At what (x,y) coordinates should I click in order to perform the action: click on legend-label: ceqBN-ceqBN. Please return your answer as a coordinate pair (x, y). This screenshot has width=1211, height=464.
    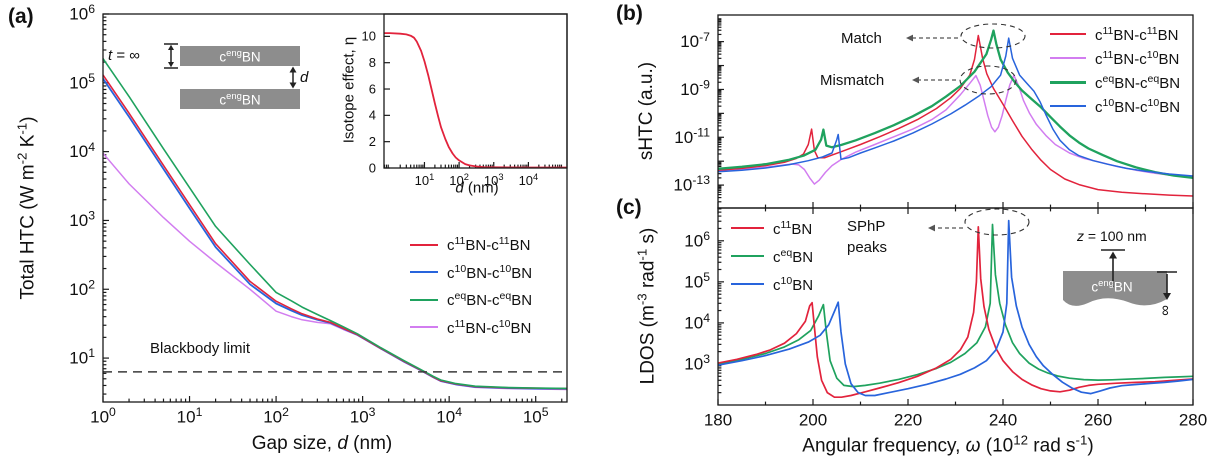
    Looking at the image, I should click on (490, 300).